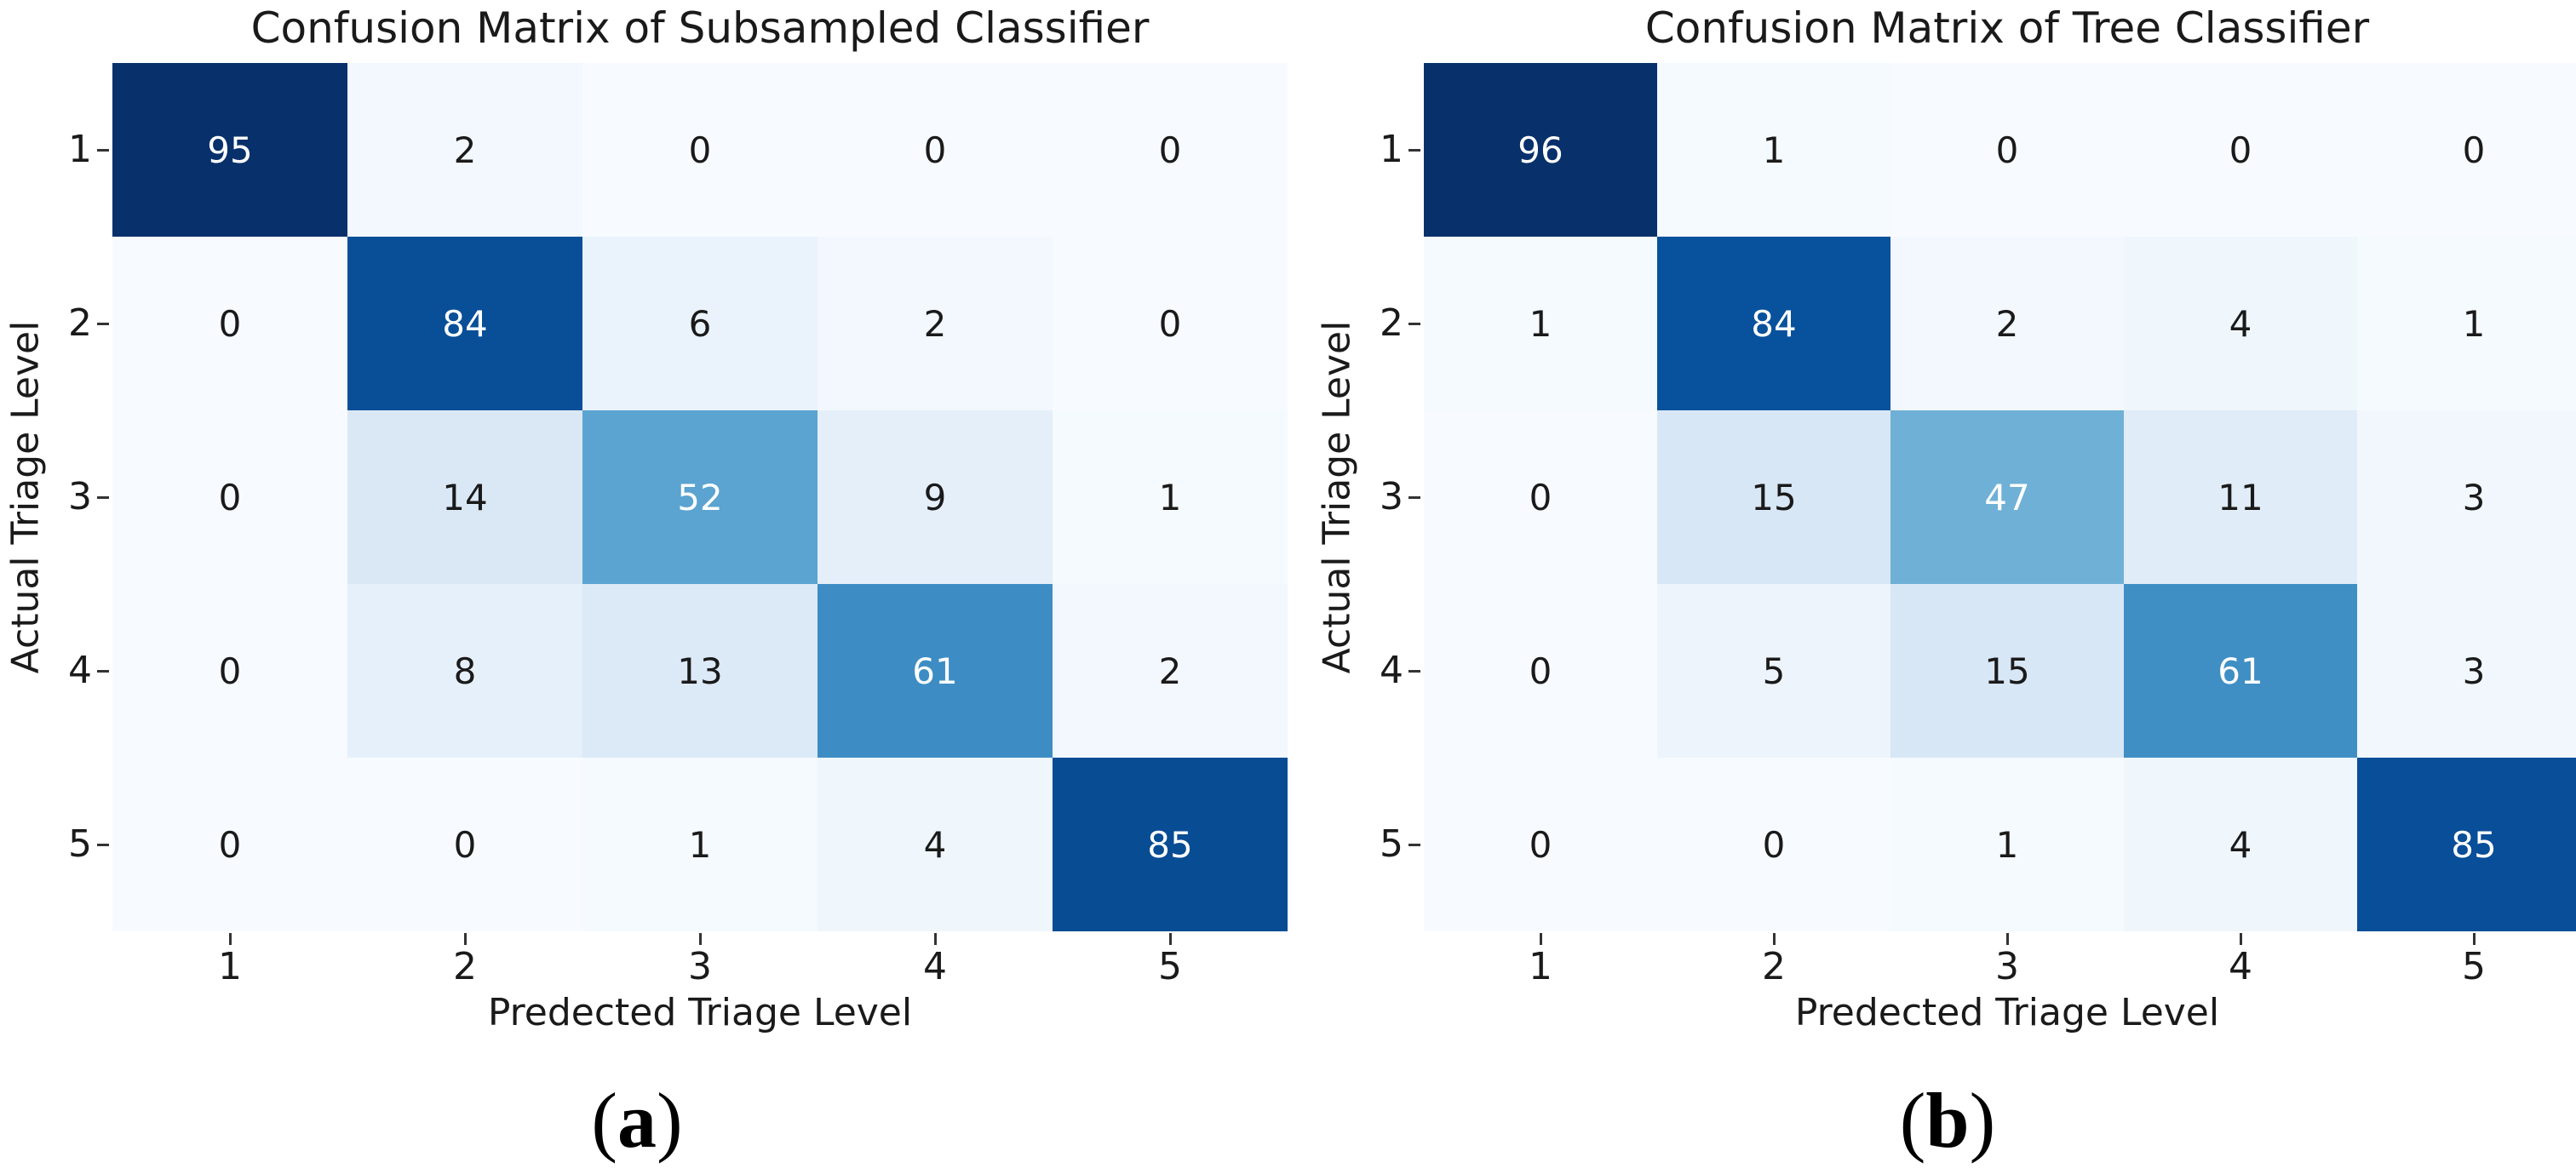 This screenshot has width=2576, height=1168. I want to click on cell-value: 15, so click(2007, 671).